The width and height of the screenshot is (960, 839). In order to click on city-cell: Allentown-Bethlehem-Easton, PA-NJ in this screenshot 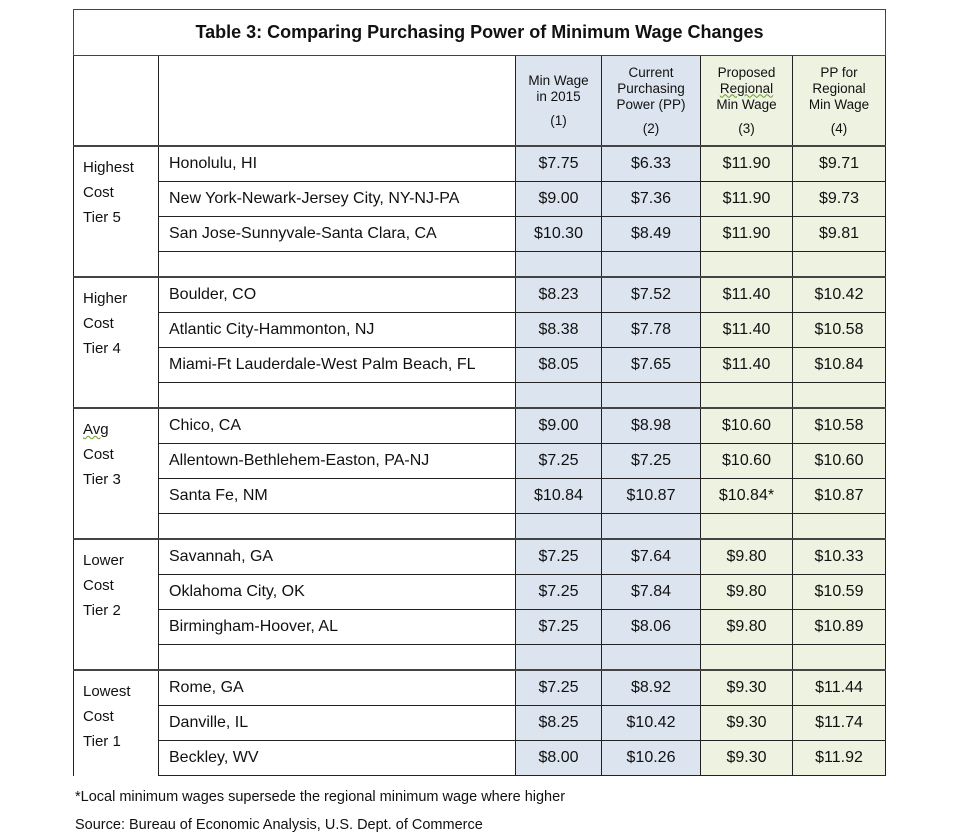, I will do `click(337, 461)`.